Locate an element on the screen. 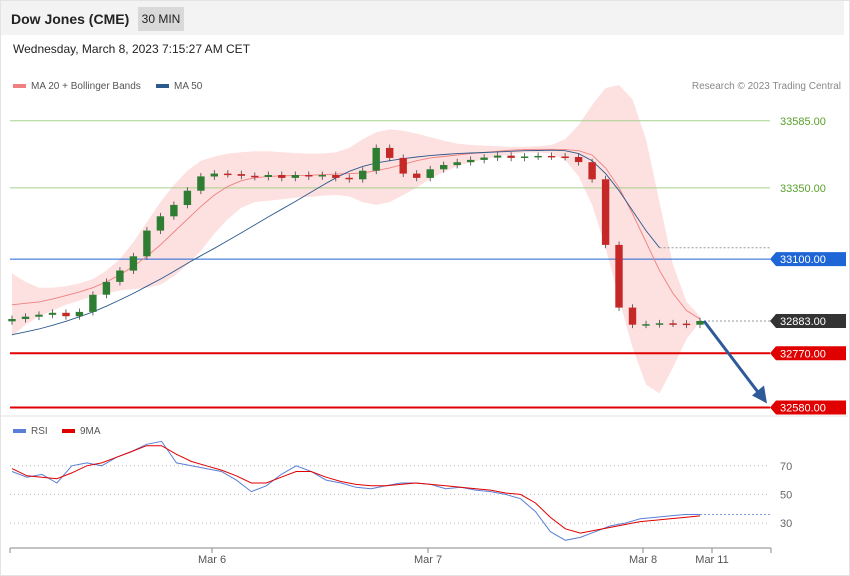  level-label-5: 32580.00 is located at coordinates (803, 408).